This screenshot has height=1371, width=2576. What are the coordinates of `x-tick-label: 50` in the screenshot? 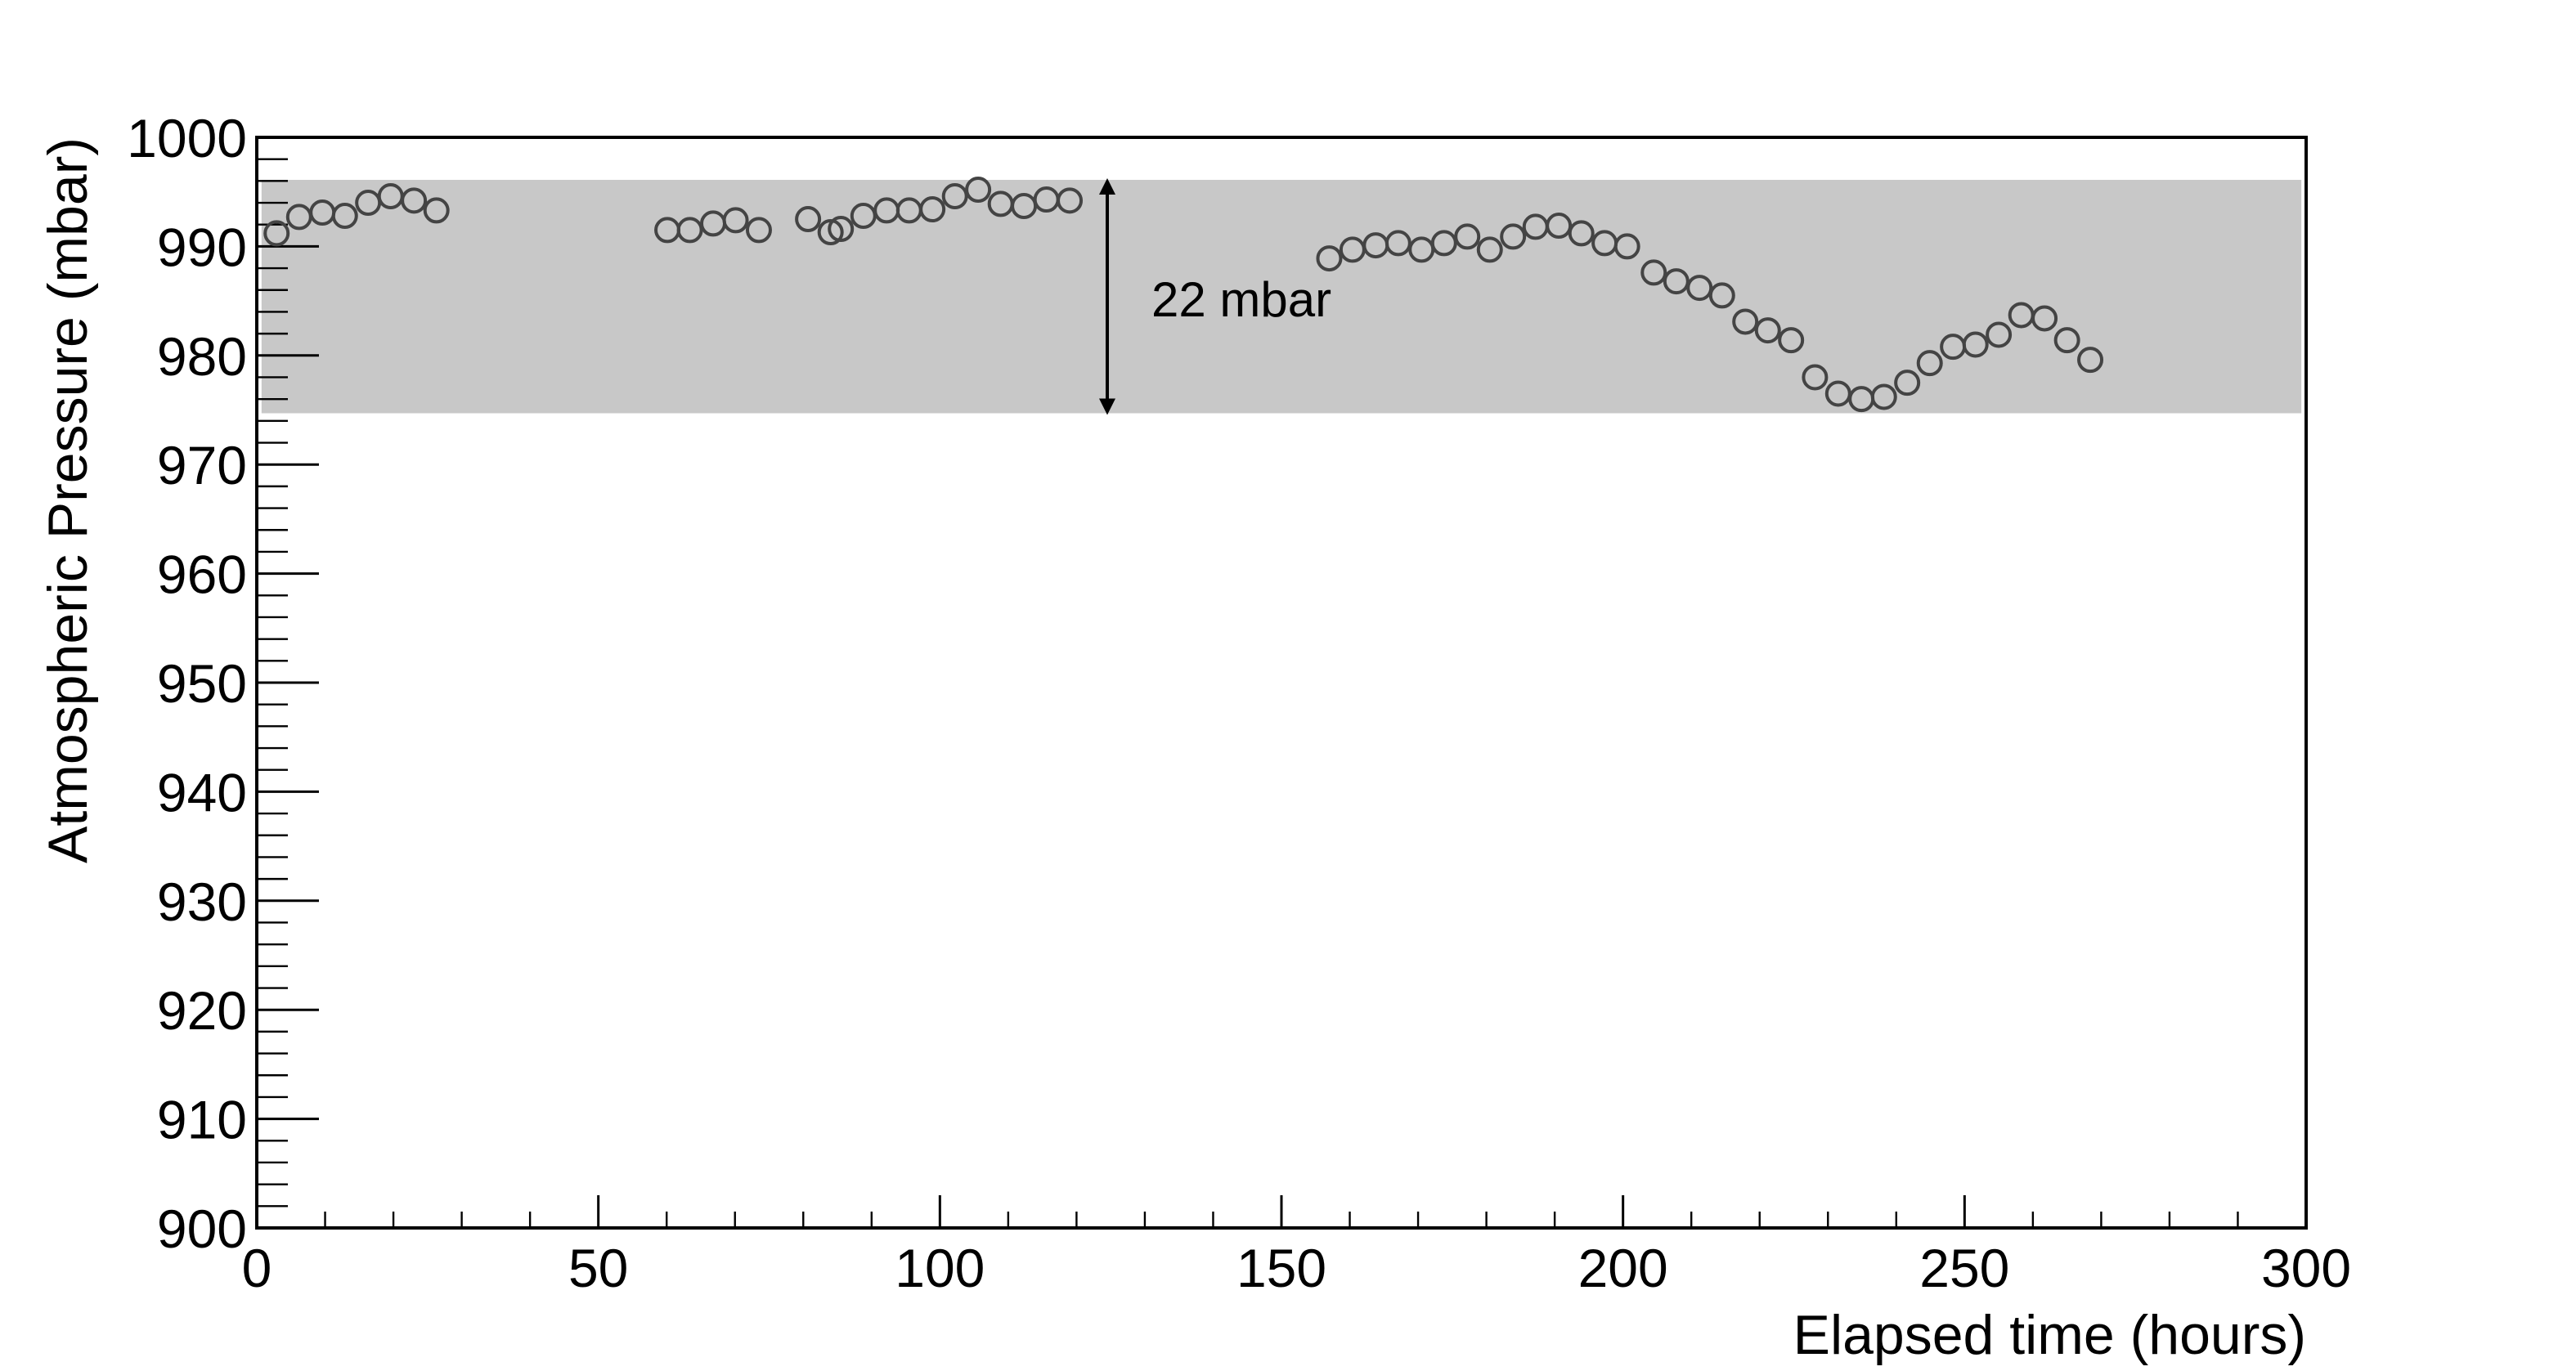 It's located at (598, 1268).